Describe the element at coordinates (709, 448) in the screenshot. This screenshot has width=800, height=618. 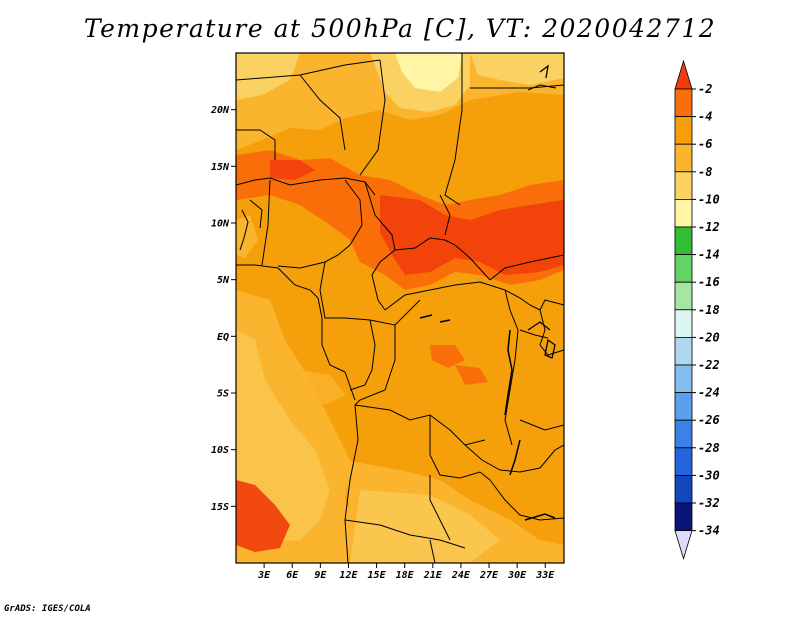
I see `colorbar-label: -28` at that location.